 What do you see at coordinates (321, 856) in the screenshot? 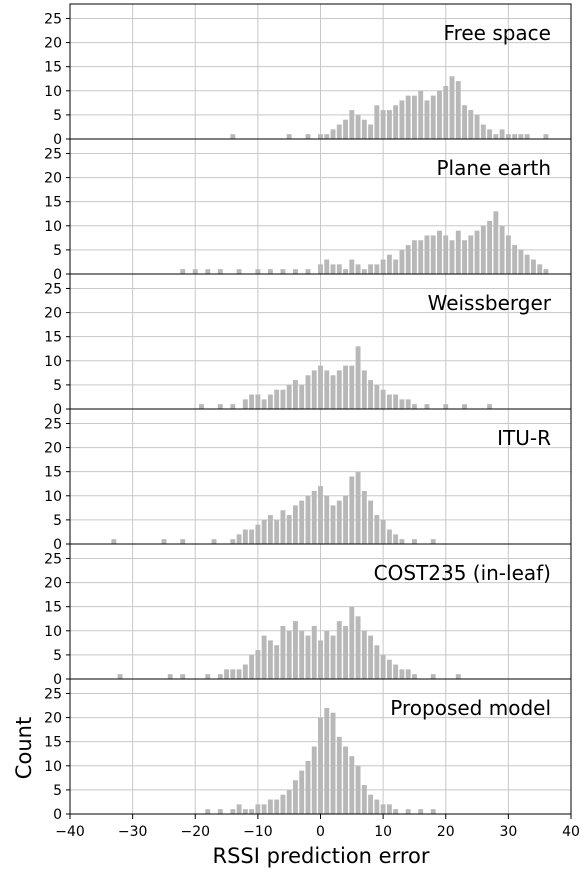
I see `x-axis-label: RSSI prediction error` at bounding box center [321, 856].